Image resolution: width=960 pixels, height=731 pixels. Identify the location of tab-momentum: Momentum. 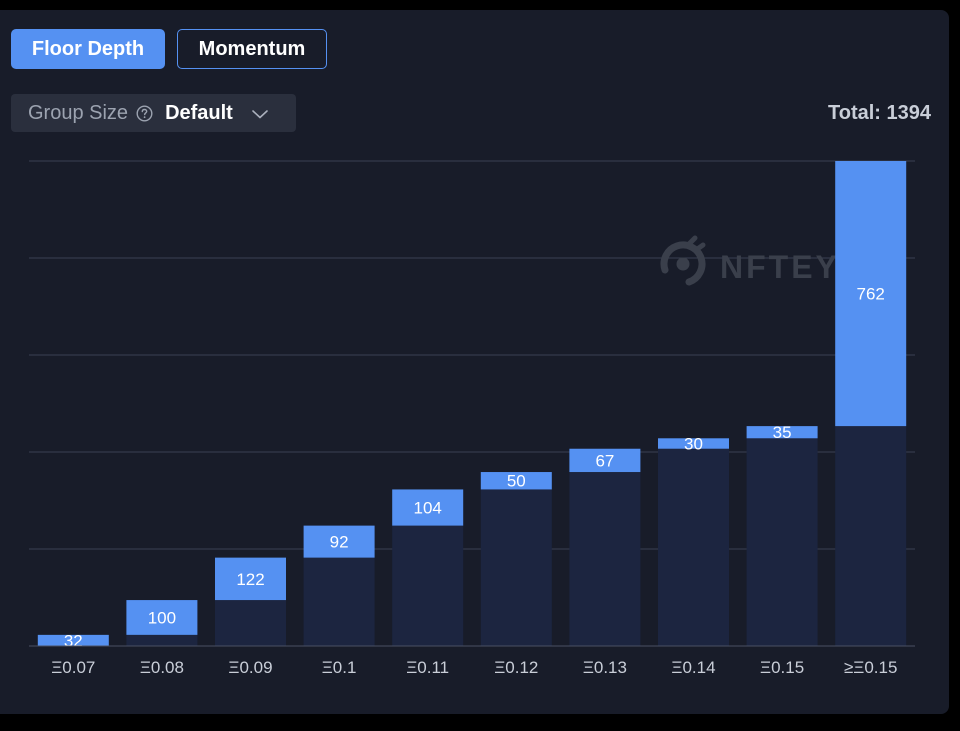
(252, 49).